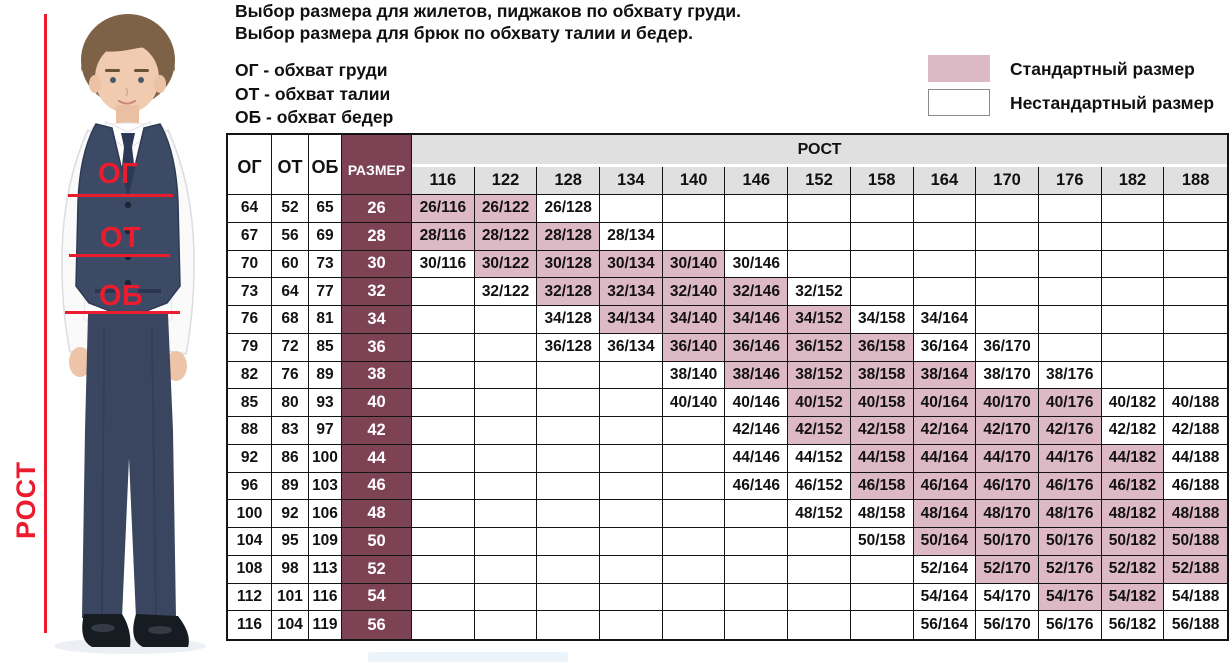 This screenshot has width=1232, height=663. I want to click on waist-cell-28: 56, so click(290, 236).